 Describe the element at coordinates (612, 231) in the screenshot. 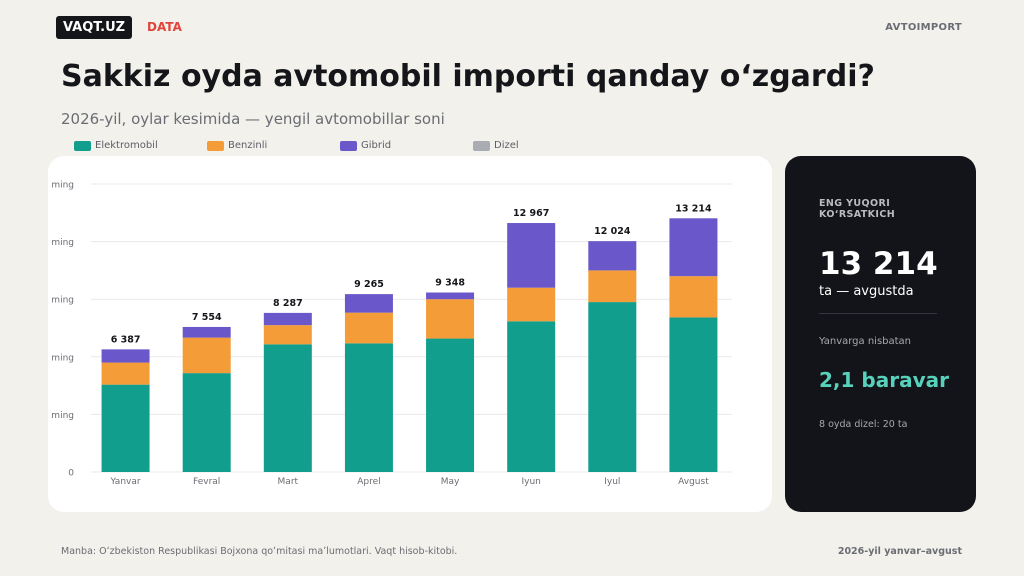

I see `bar-total-label: 12 024` at that location.